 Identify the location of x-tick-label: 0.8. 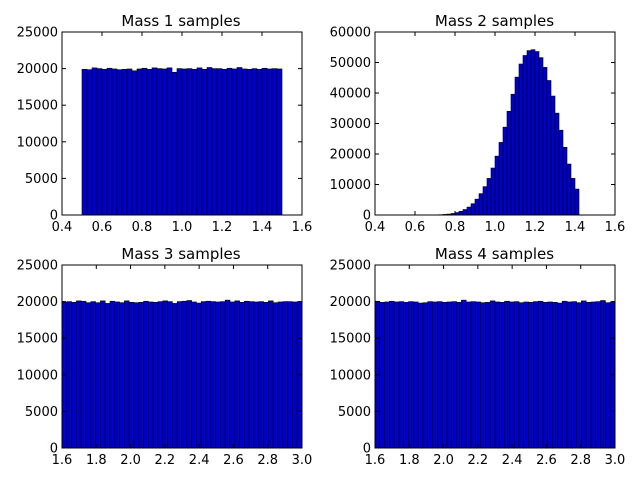
(455, 227).